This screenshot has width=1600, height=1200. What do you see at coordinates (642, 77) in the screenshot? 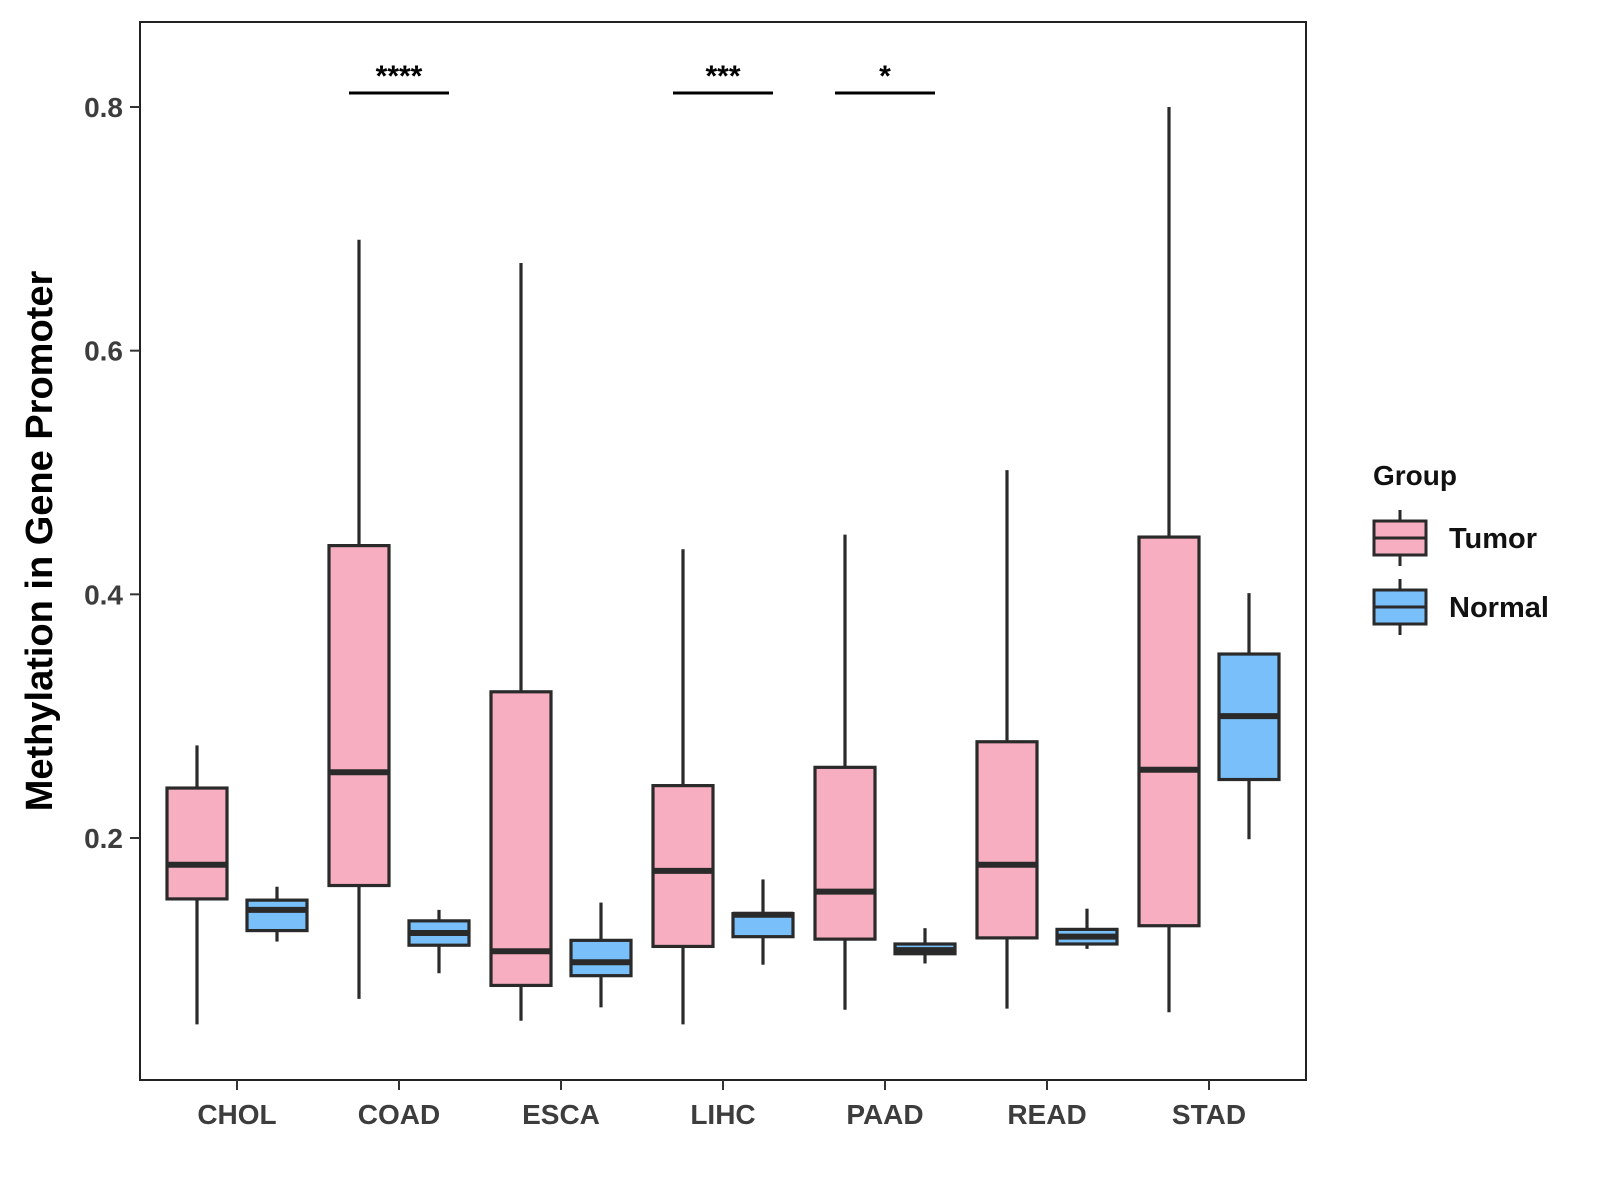
I see `significance-annotations: **** *** *` at bounding box center [642, 77].